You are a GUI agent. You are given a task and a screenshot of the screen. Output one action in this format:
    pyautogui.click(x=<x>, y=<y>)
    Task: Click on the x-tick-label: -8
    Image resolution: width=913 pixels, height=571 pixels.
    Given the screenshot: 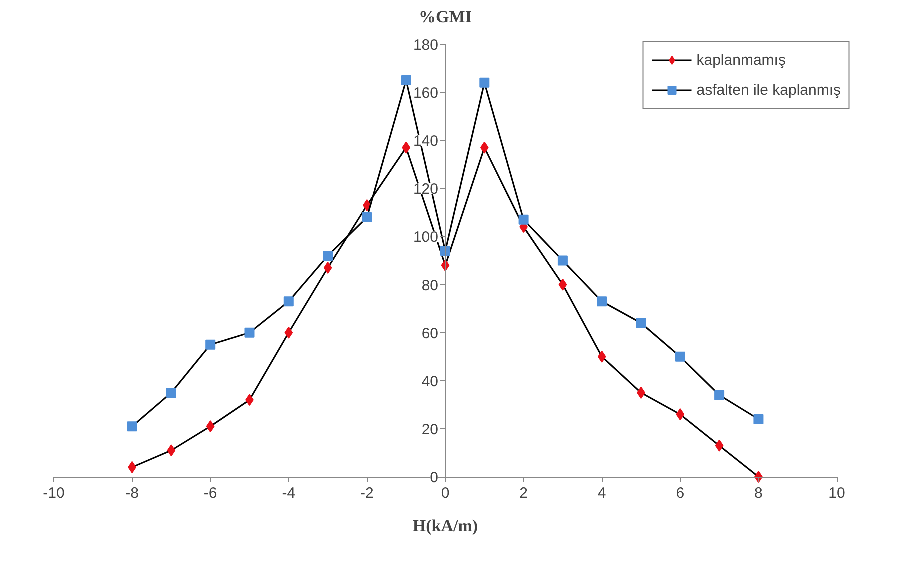 What is the action you would take?
    pyautogui.click(x=132, y=493)
    